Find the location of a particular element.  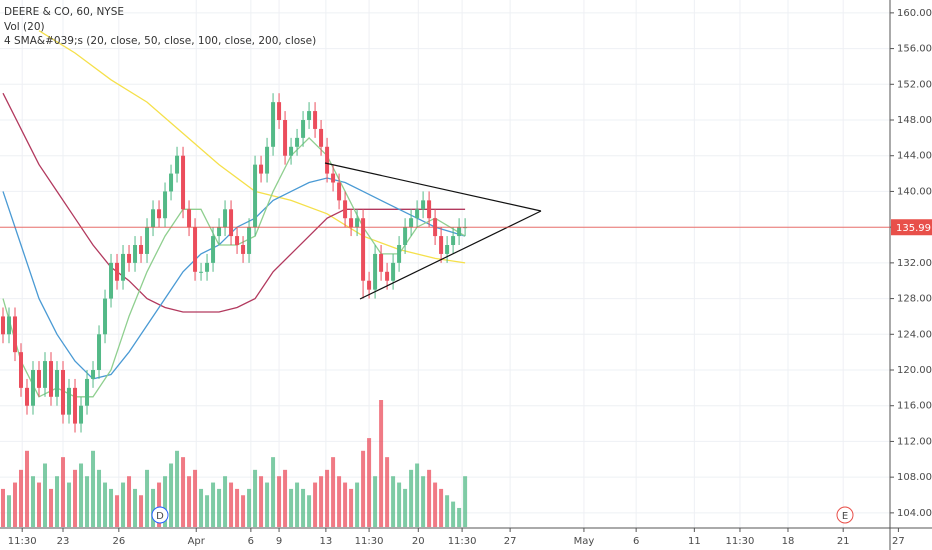

y-tick-label: 140.00 is located at coordinates (914, 191).